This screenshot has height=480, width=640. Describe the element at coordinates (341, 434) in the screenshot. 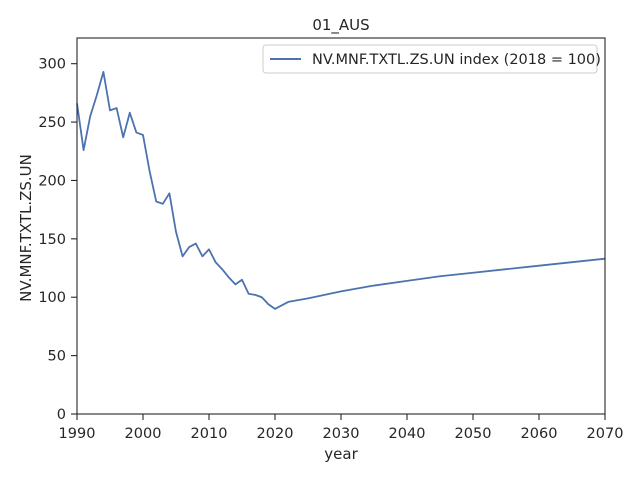

I see `x-tick-label: 2030` at that location.